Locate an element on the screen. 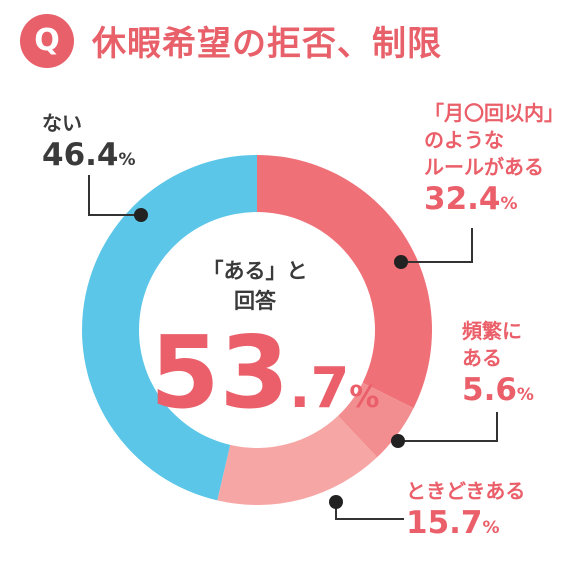 This screenshot has width=569, height=576. slice-frequent is located at coordinates (375, 420).